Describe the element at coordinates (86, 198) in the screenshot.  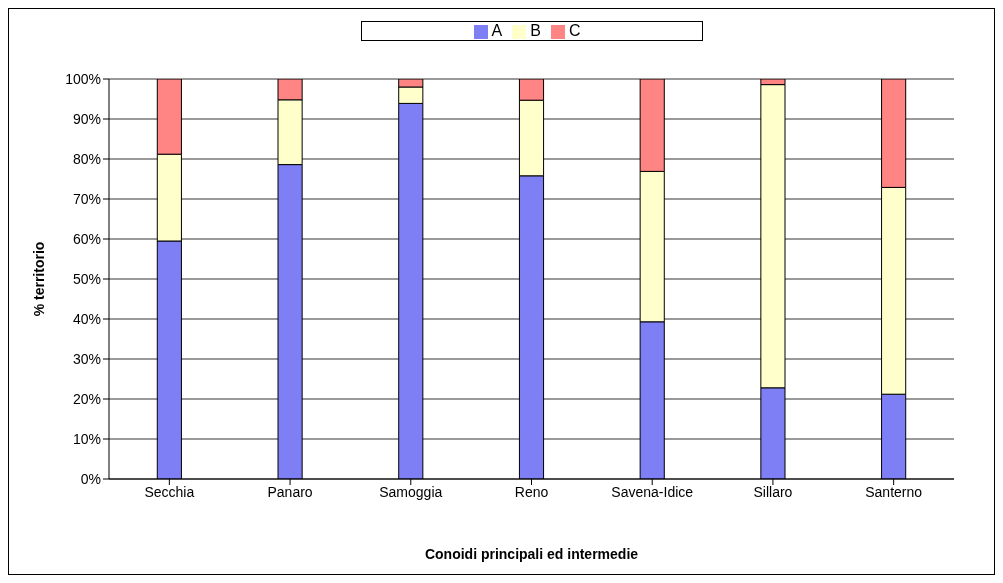
I see `y-tick-label: 70%` at that location.